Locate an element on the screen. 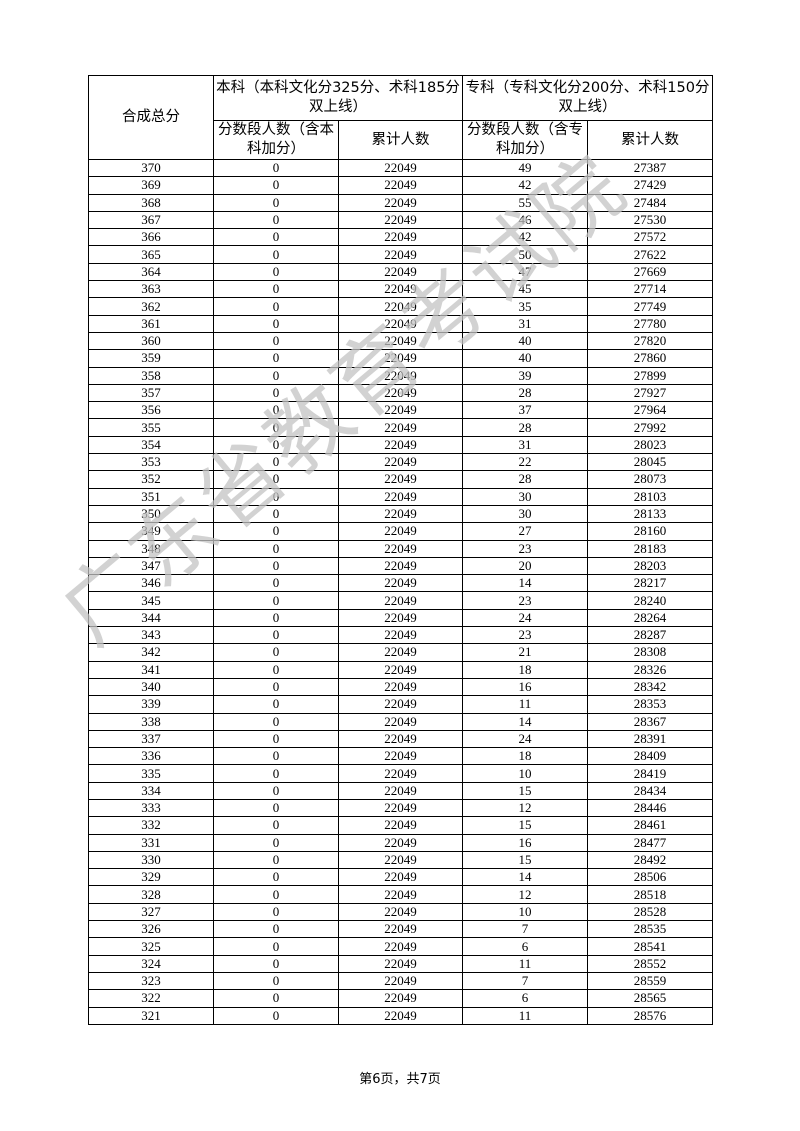 Image resolution: width=800 pixels, height=1131 pixels. cell-jc-count: 23 is located at coordinates (525, 600).